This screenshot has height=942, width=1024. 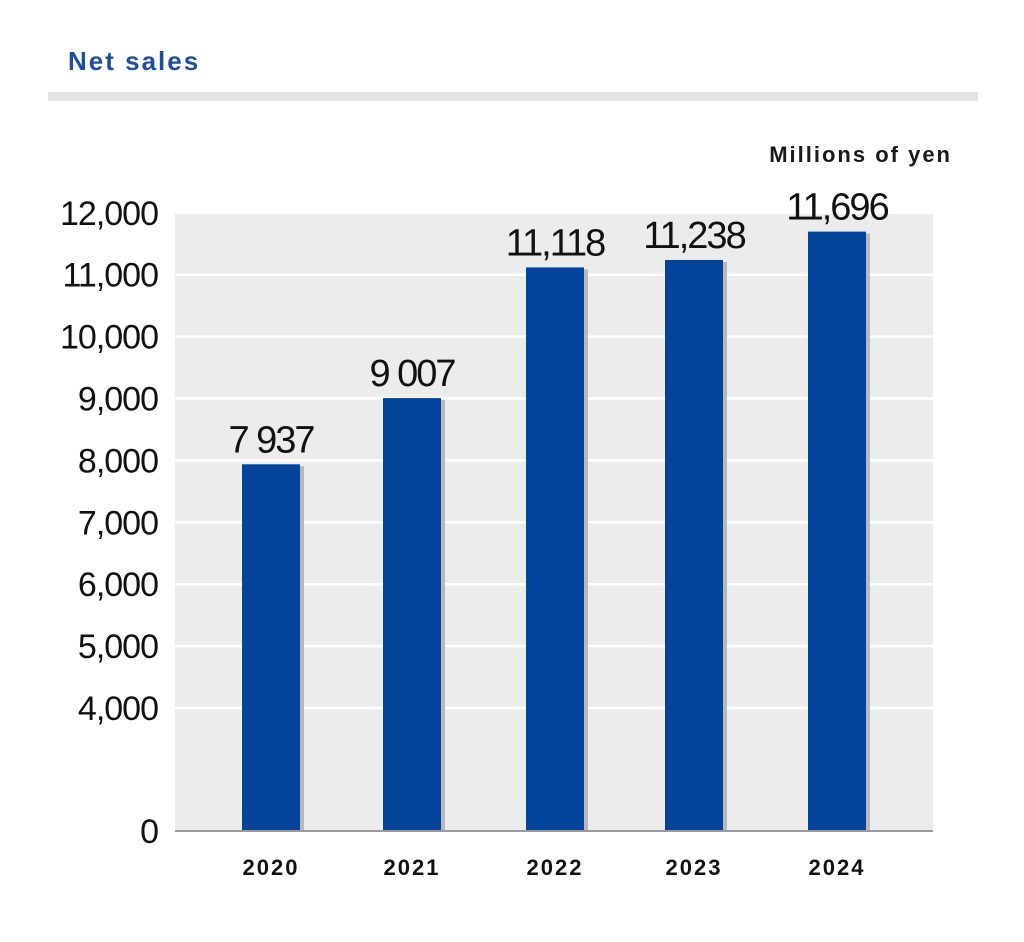 I want to click on x-tick-label: 2023, so click(x=694, y=867).